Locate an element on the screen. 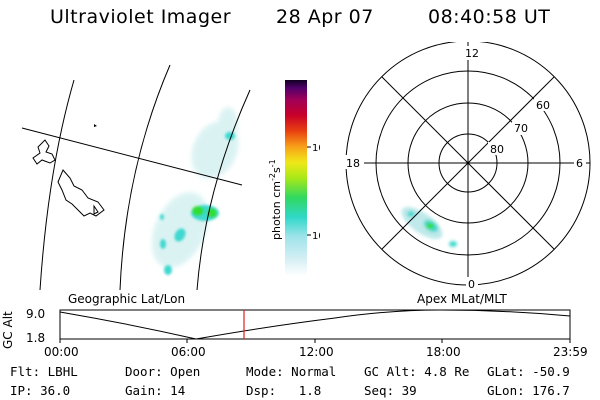  colorbar-tick-10: 10 is located at coordinates (316, 236).